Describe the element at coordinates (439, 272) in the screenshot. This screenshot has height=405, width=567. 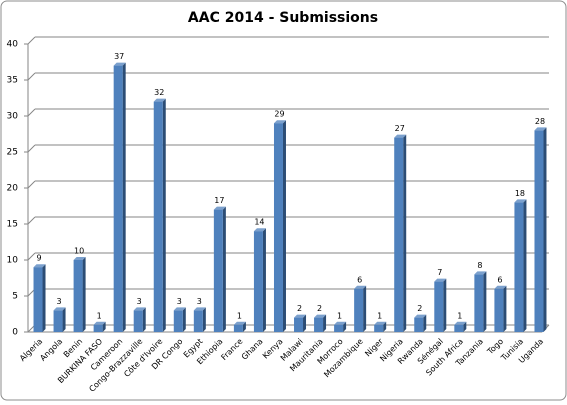
I see `data-label: 7` at that location.